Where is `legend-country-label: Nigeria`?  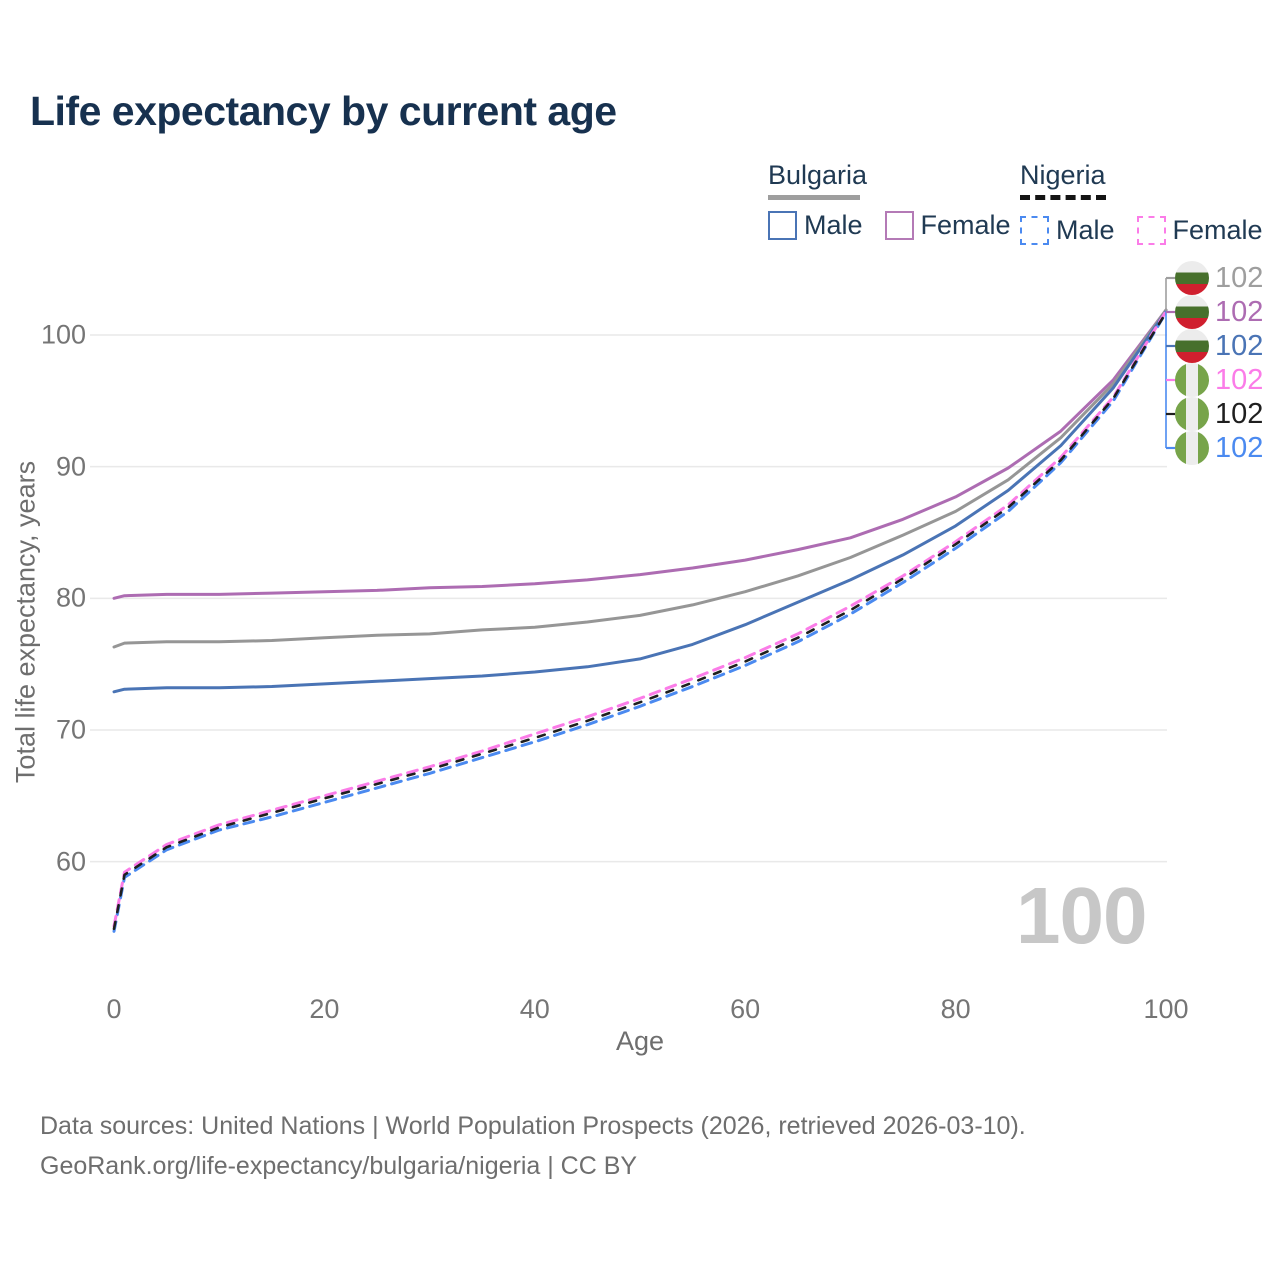 legend-country-label: Nigeria is located at coordinates (1063, 175).